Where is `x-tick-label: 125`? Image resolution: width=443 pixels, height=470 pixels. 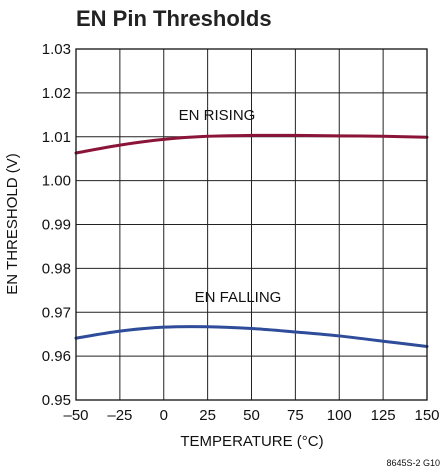 x-tick-label: 125 is located at coordinates (383, 415).